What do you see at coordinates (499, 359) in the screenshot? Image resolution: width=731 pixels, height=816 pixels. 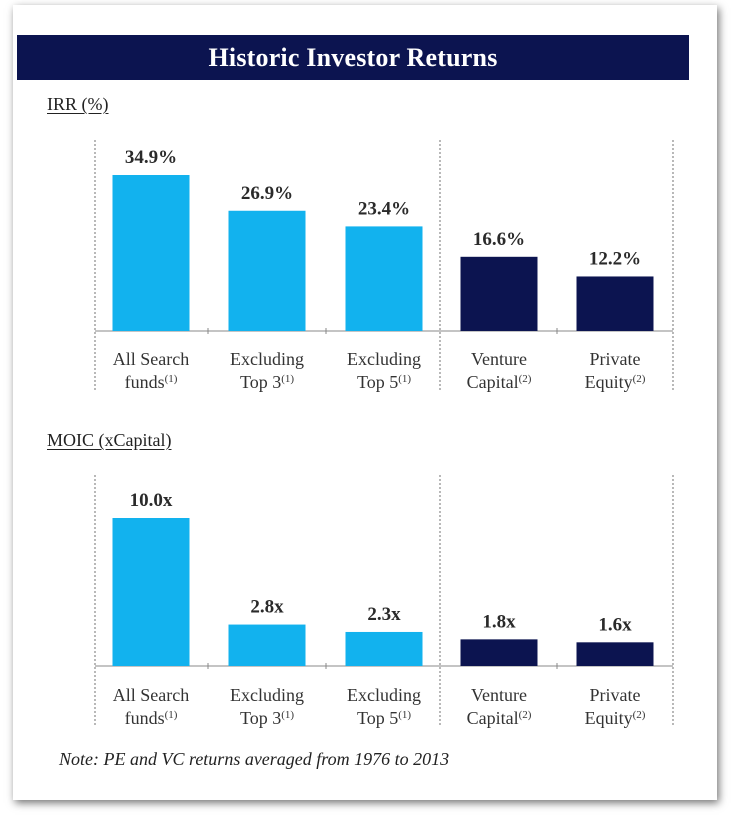 I see `irr-category-label: Venture` at bounding box center [499, 359].